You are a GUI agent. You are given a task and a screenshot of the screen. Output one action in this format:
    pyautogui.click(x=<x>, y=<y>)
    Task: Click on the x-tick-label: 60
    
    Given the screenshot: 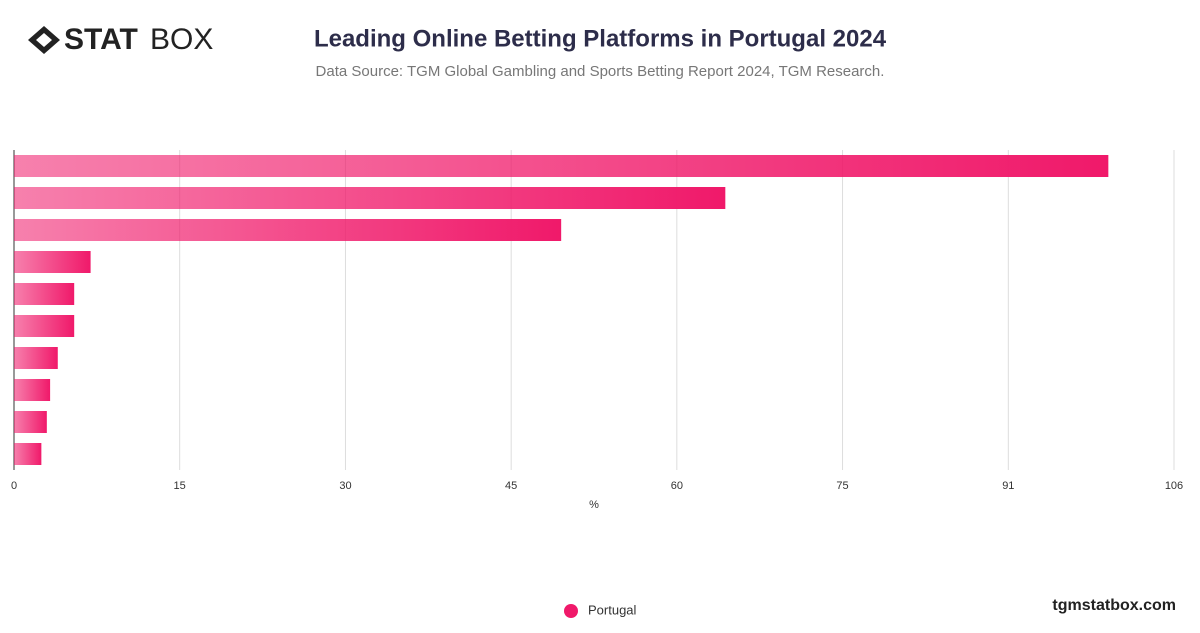 What is the action you would take?
    pyautogui.click(x=677, y=486)
    